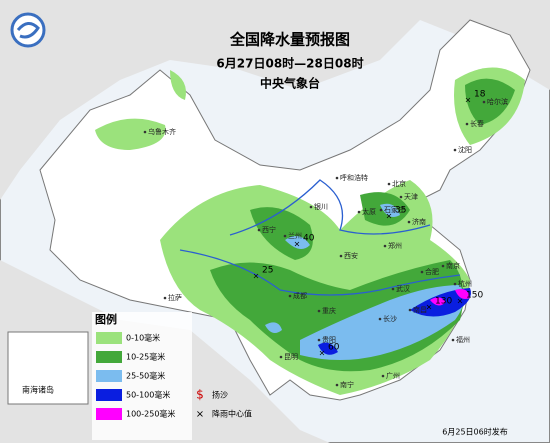 This screenshot has width=550, height=443. Describe the element at coordinates (351, 255) in the screenshot. I see `city-label: 西安` at that location.